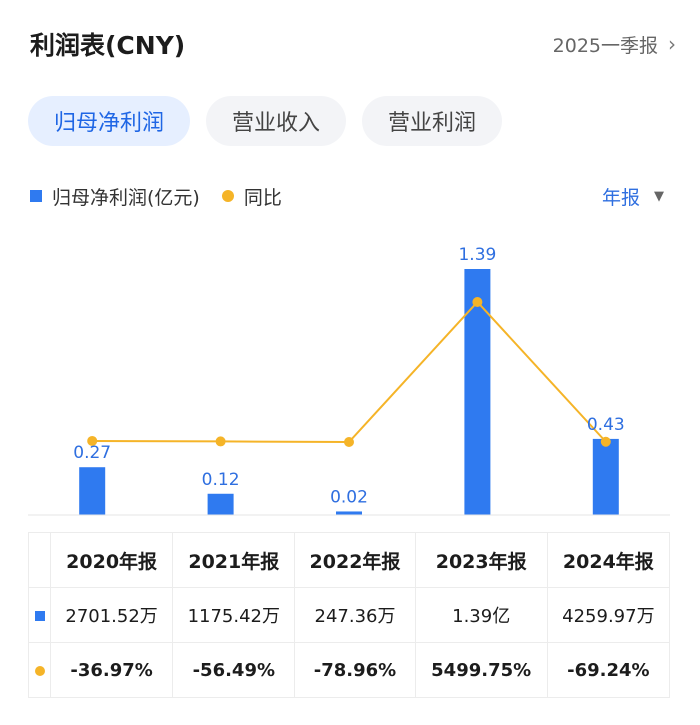  What do you see at coordinates (605, 45) in the screenshot?
I see `period-label: 2025一季报` at bounding box center [605, 45].